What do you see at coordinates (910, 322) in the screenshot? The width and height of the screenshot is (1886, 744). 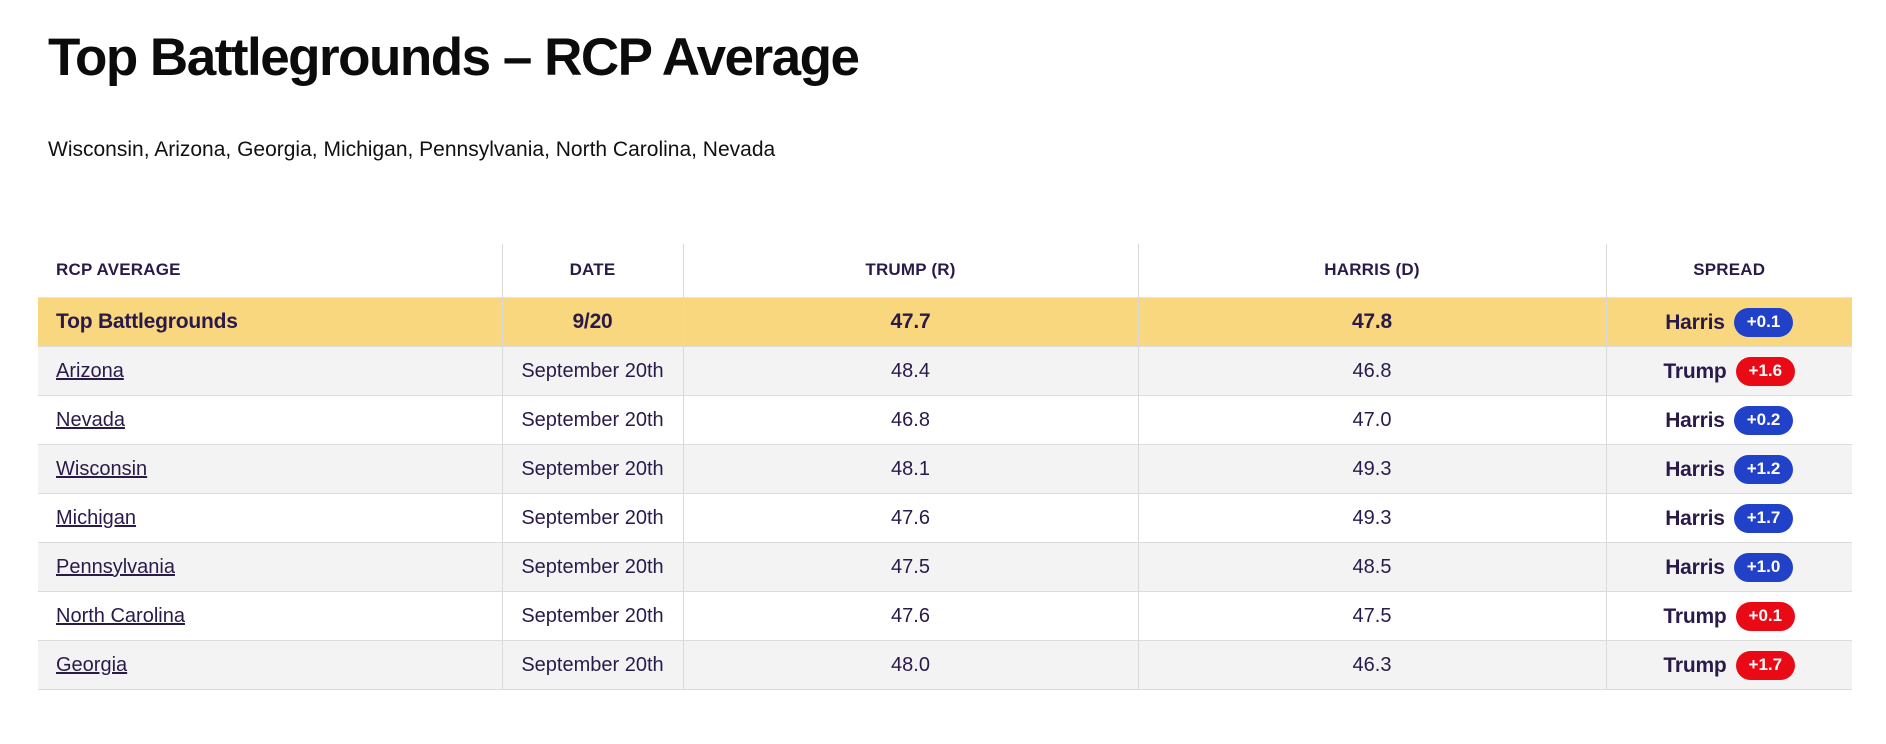 I see `summary-trump-value: 47.7` at bounding box center [910, 322].